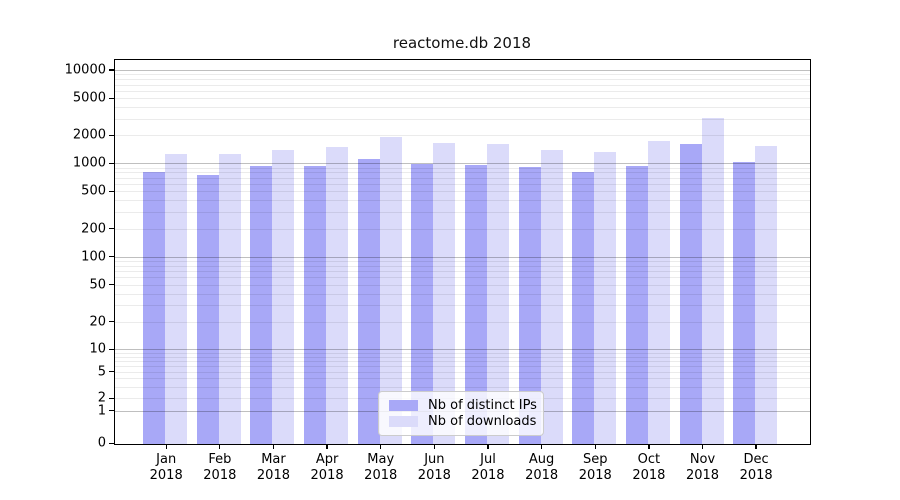 The width and height of the screenshot is (900, 500). Describe the element at coordinates (422, 304) in the screenshot. I see `bar-nb-of-distinct-ips-jun-2018` at that location.